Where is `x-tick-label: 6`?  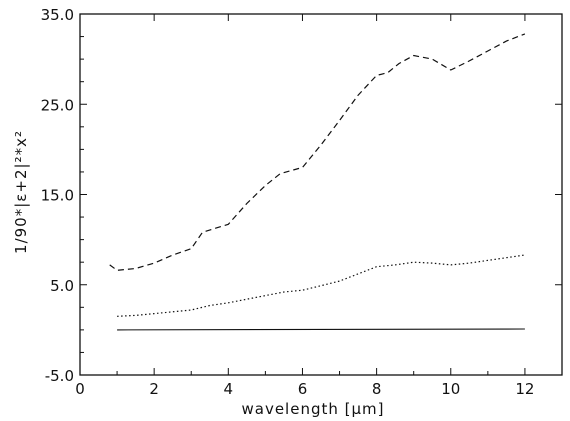
x-tick-label: 6 is located at coordinates (303, 389).